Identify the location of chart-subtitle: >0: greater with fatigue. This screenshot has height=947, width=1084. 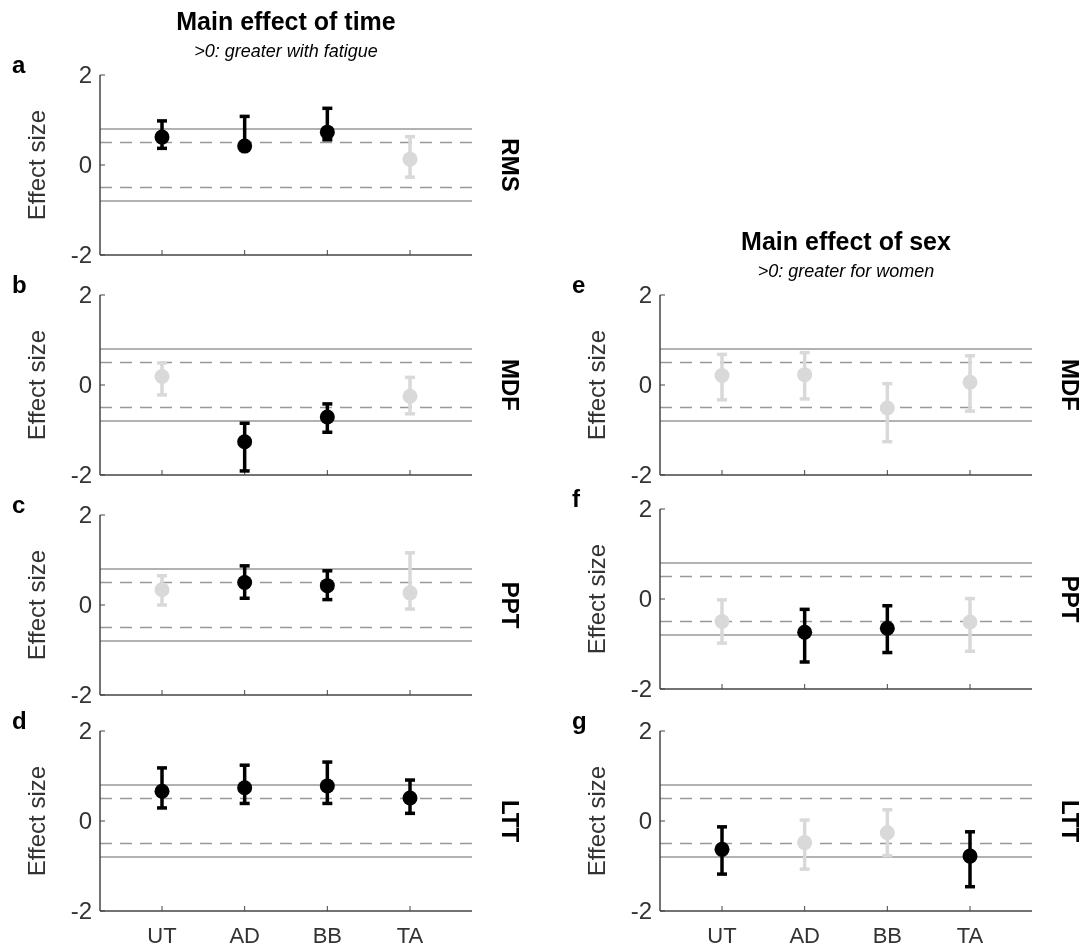
(286, 51).